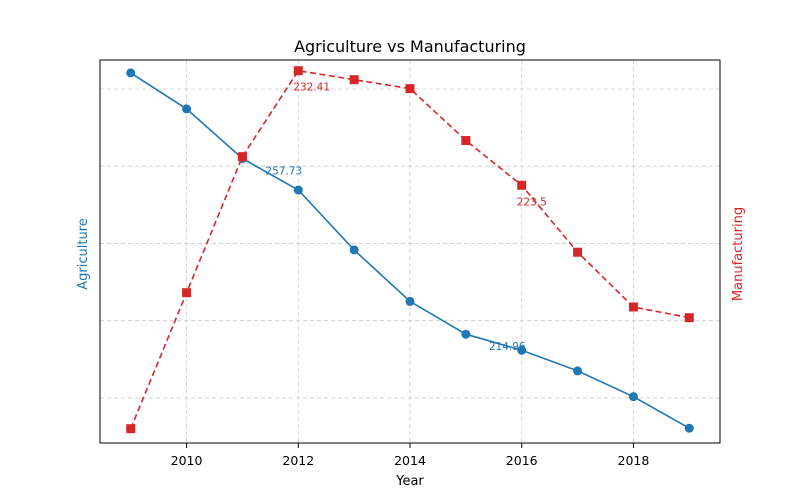 This screenshot has height=500, width=800. I want to click on data-label-manufacturing: 223.5, so click(532, 202).